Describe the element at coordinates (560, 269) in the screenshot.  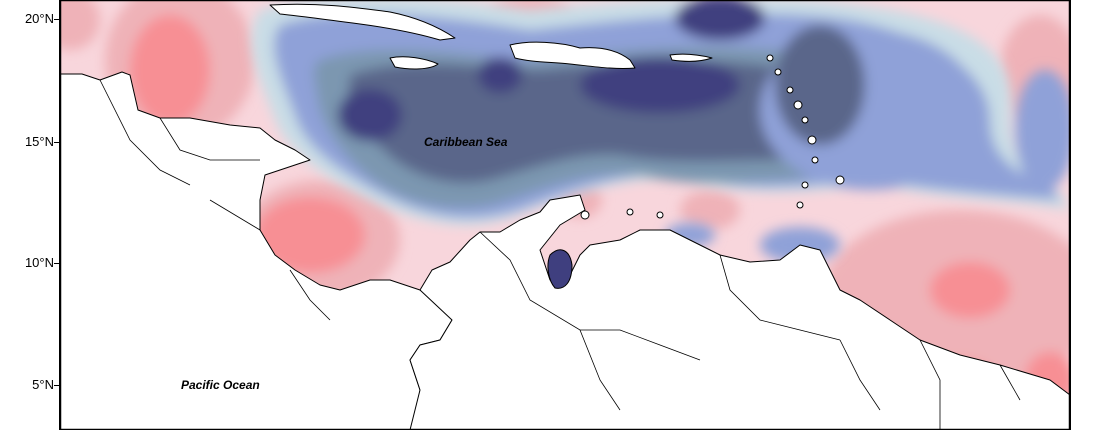
I see `lake-maracaibo` at that location.